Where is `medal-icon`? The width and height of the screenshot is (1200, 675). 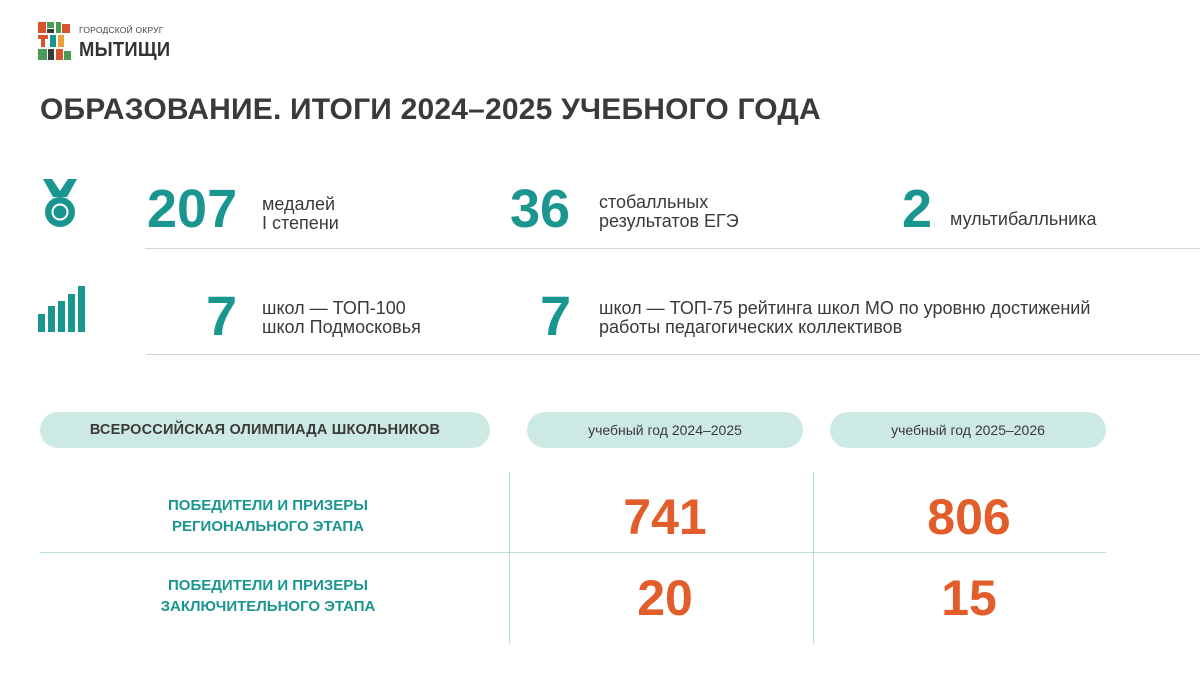
medal-icon is located at coordinates (60, 203).